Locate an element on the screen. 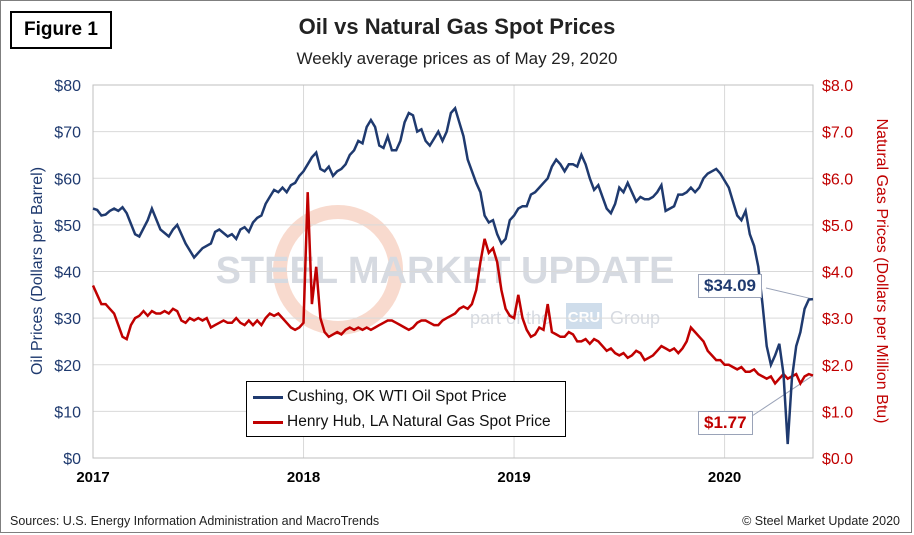 The width and height of the screenshot is (914, 535). legend-item-gas: Henry Hub, LA Natural Gas Spot Price is located at coordinates (402, 422).